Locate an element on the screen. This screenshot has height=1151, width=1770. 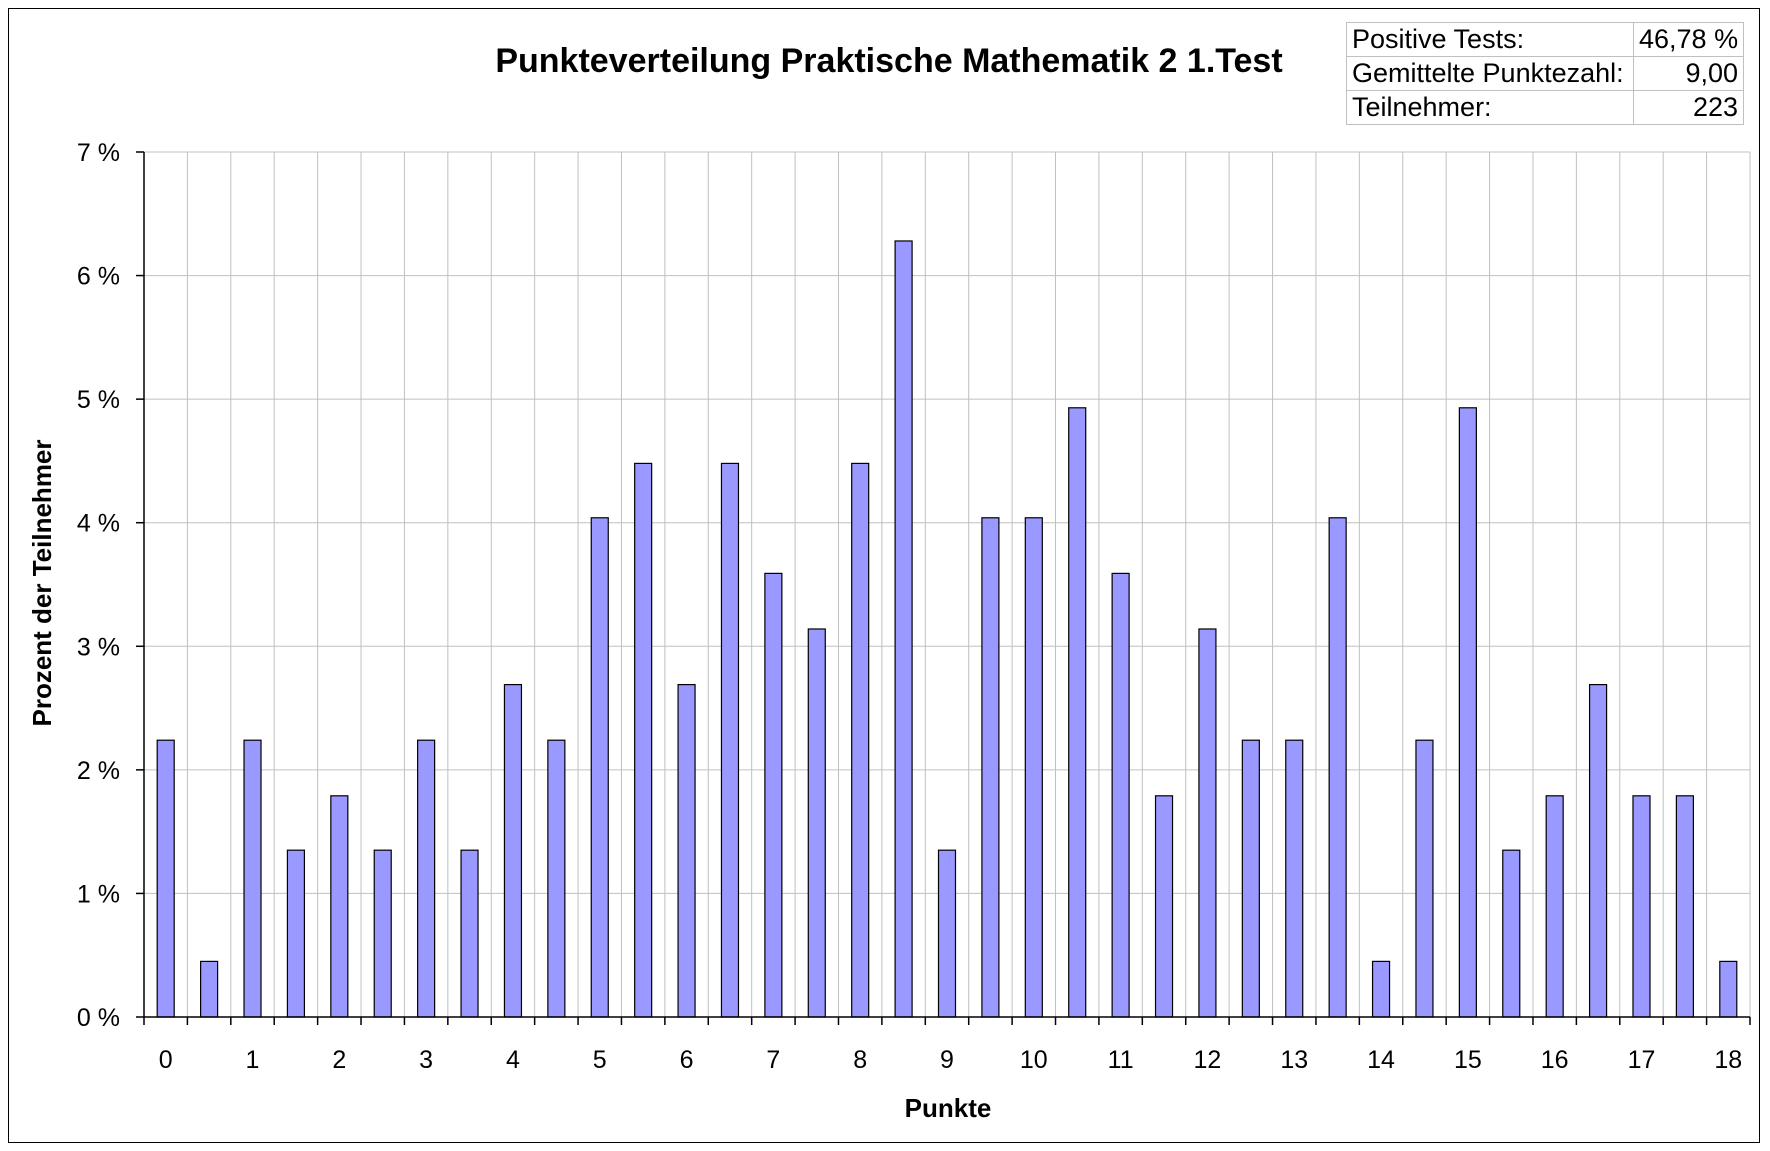
x-tick-label: 5 is located at coordinates (600, 1060).